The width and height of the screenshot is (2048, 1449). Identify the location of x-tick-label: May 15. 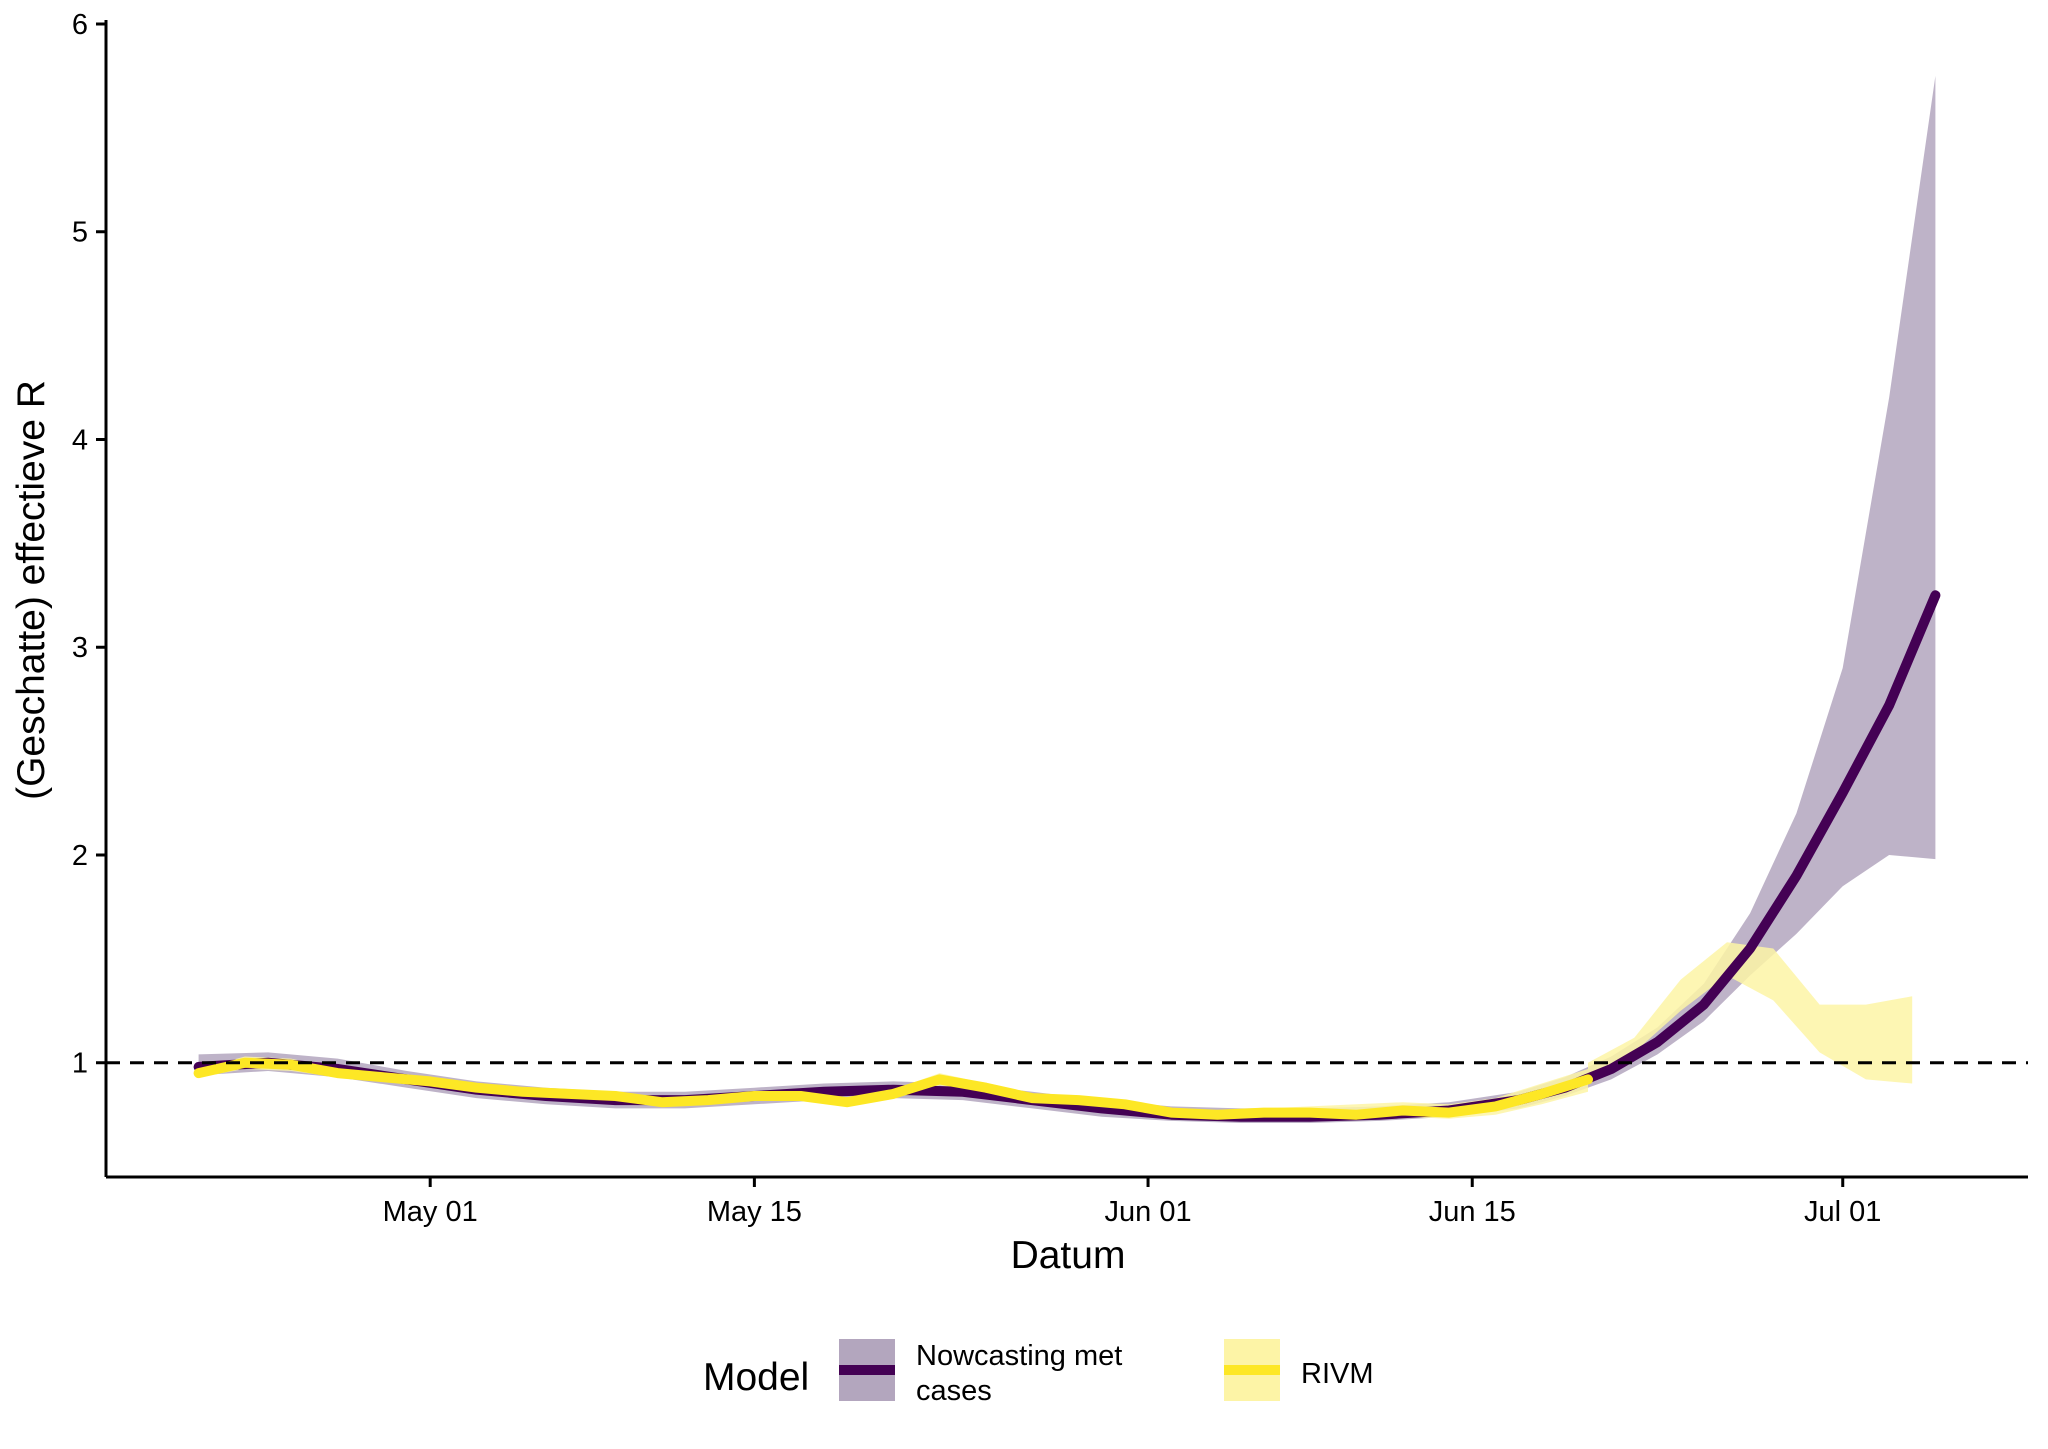
(754, 1212).